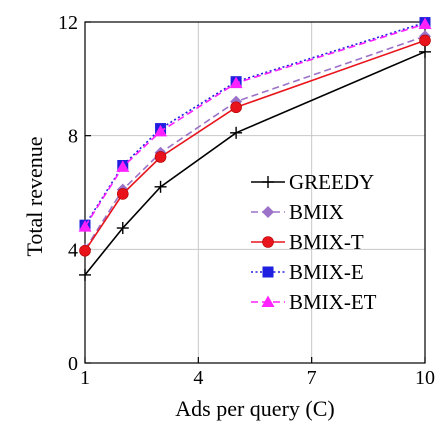 This screenshot has width=447, height=439. I want to click on legend-label-bmix: BMIX, so click(316, 212).